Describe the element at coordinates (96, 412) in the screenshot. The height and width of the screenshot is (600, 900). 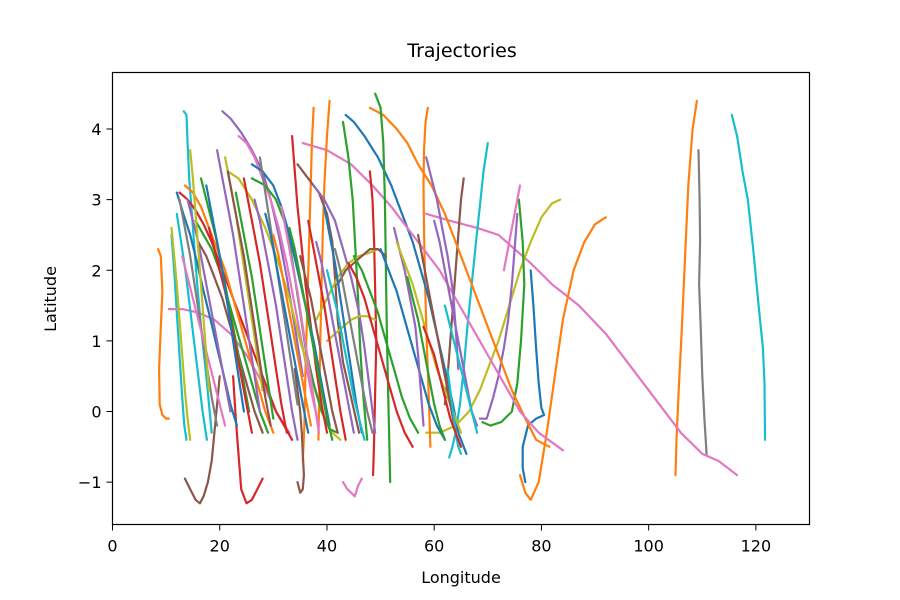
I see `y-tick-label: 0` at that location.